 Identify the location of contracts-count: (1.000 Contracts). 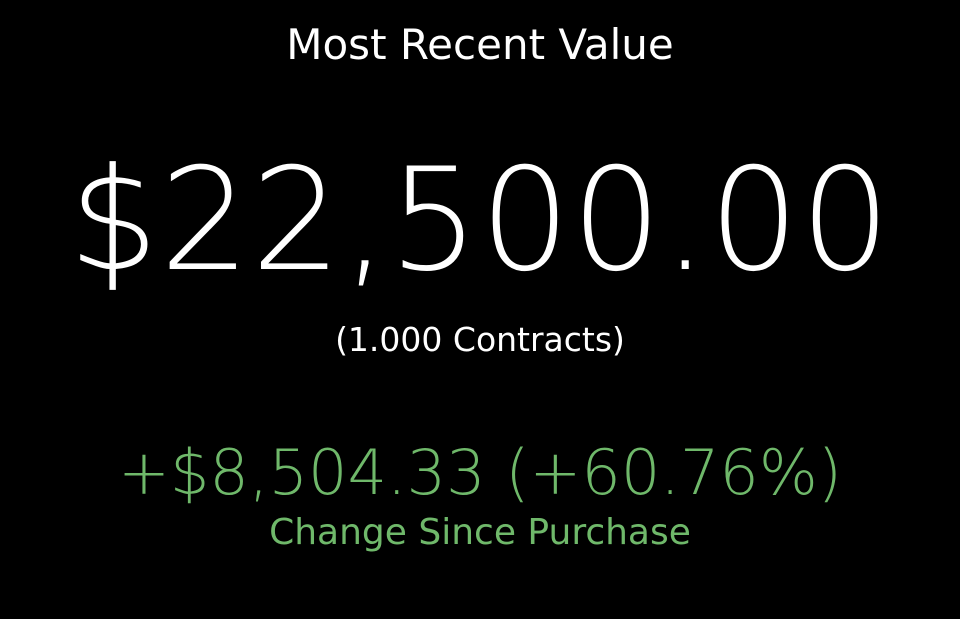
(480, 339).